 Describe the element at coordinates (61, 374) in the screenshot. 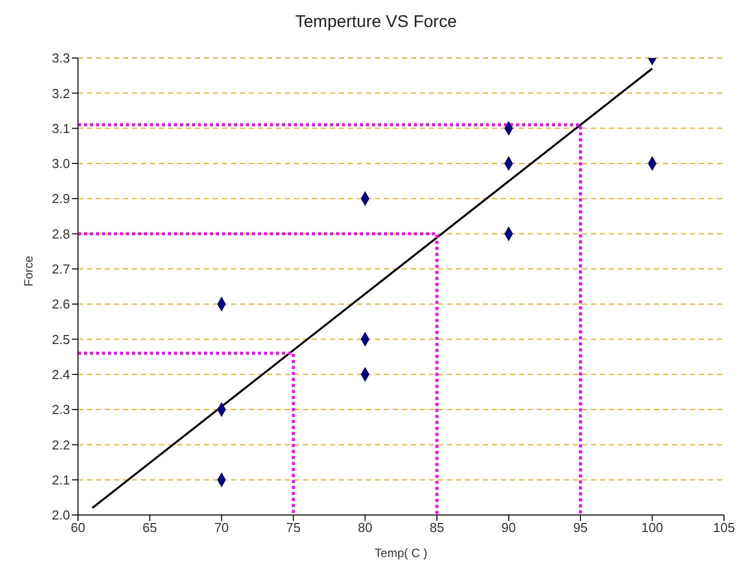

I see `y-tick-label: 2.4` at that location.